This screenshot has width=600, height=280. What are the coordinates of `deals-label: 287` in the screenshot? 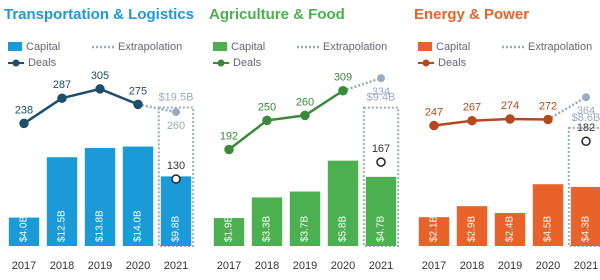 It's located at (62, 85).